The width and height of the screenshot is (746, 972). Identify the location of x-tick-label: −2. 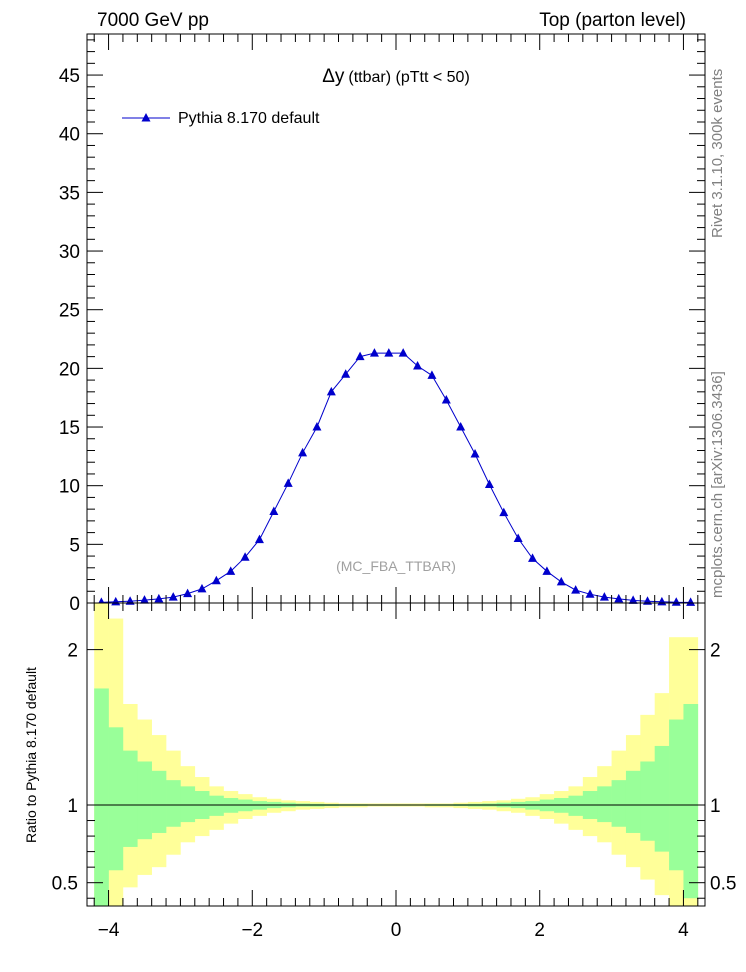
(252, 930).